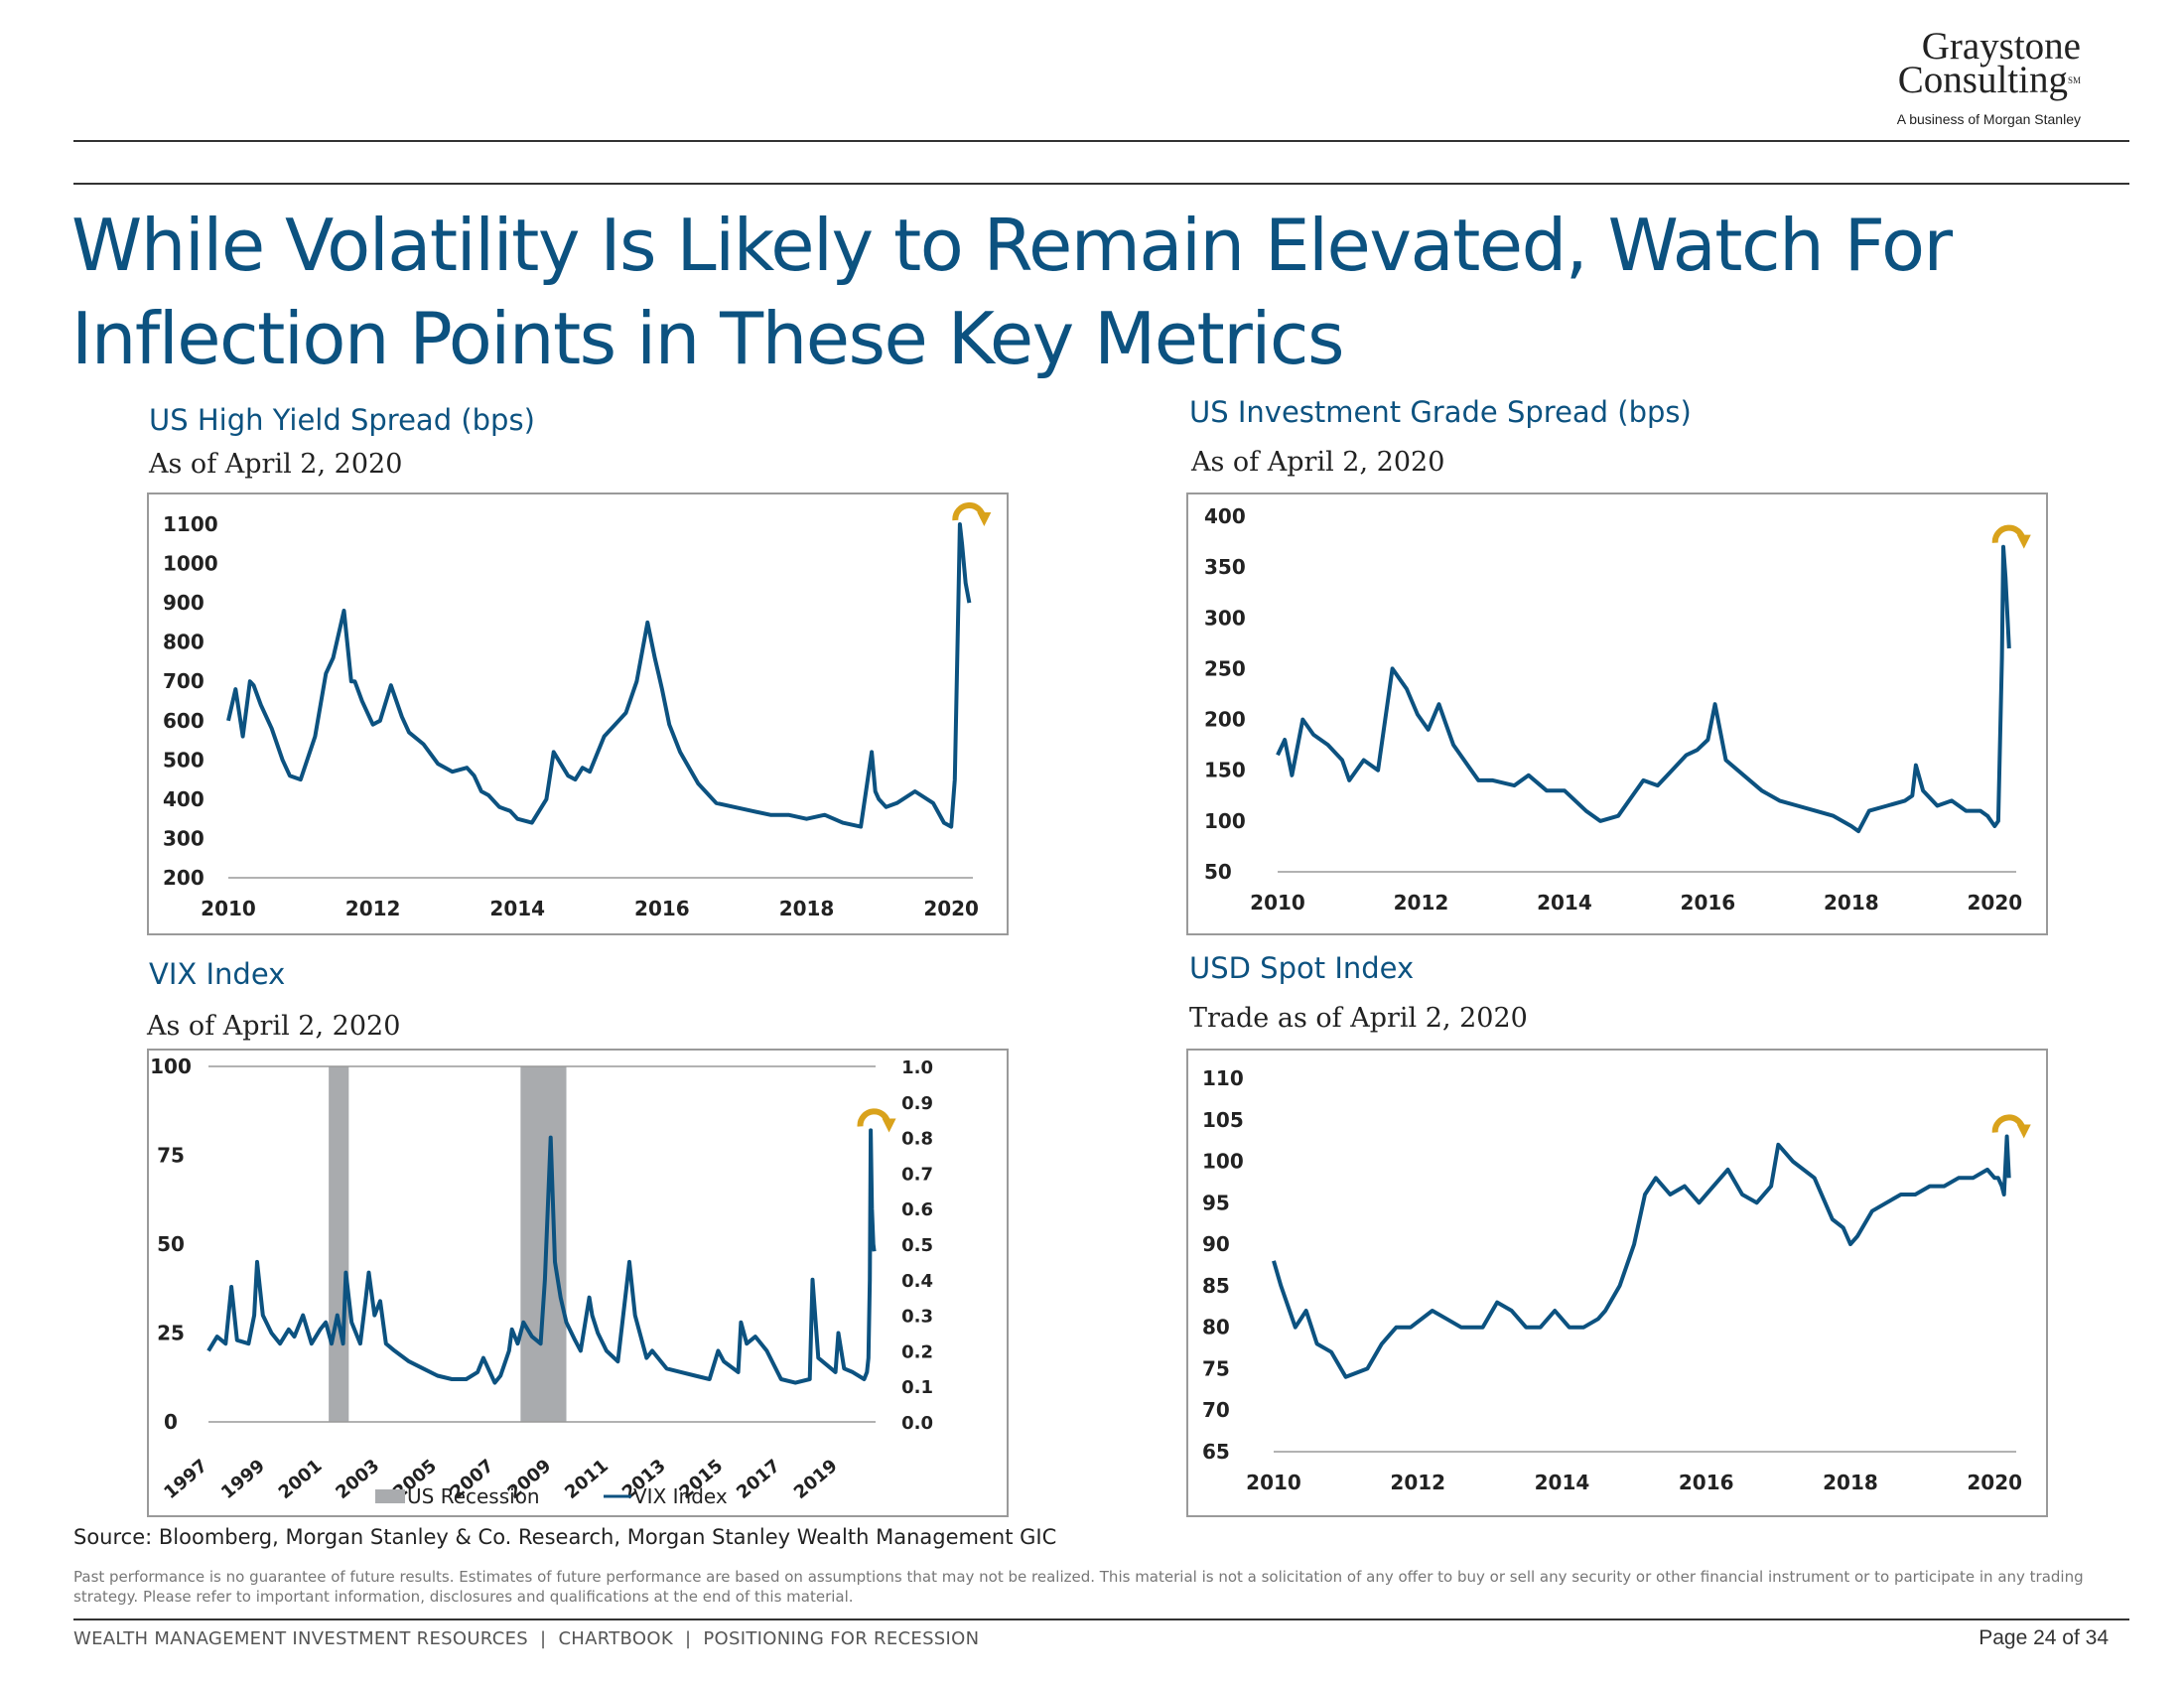  I want to click on y-tick-label-5: 300, so click(1225, 618).